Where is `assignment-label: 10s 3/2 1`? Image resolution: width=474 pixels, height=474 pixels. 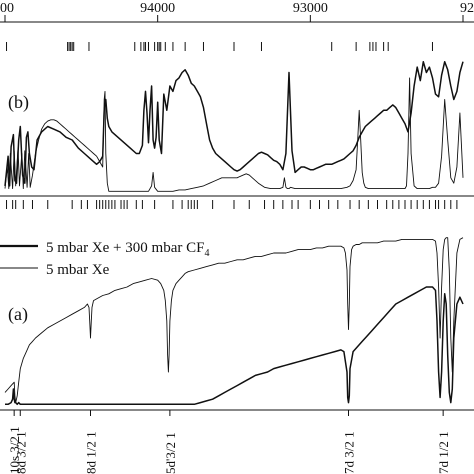
assignment-label: 10s 3/2 1 is located at coordinates (14, 450).